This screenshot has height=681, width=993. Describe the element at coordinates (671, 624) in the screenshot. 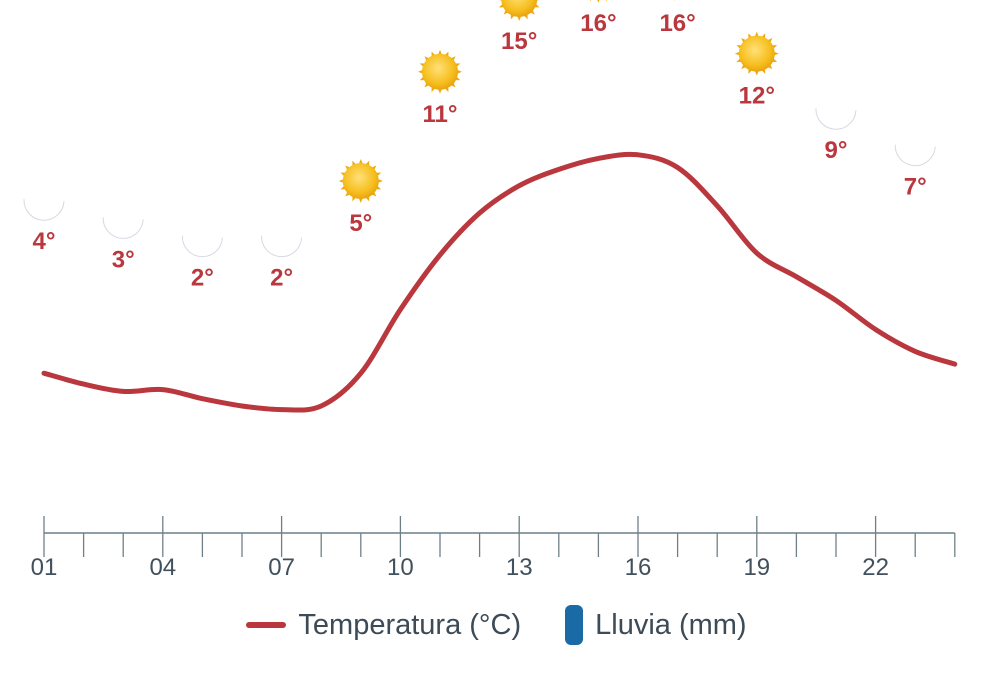

I see `legend-label-rain: Lluvia (mm)` at that location.